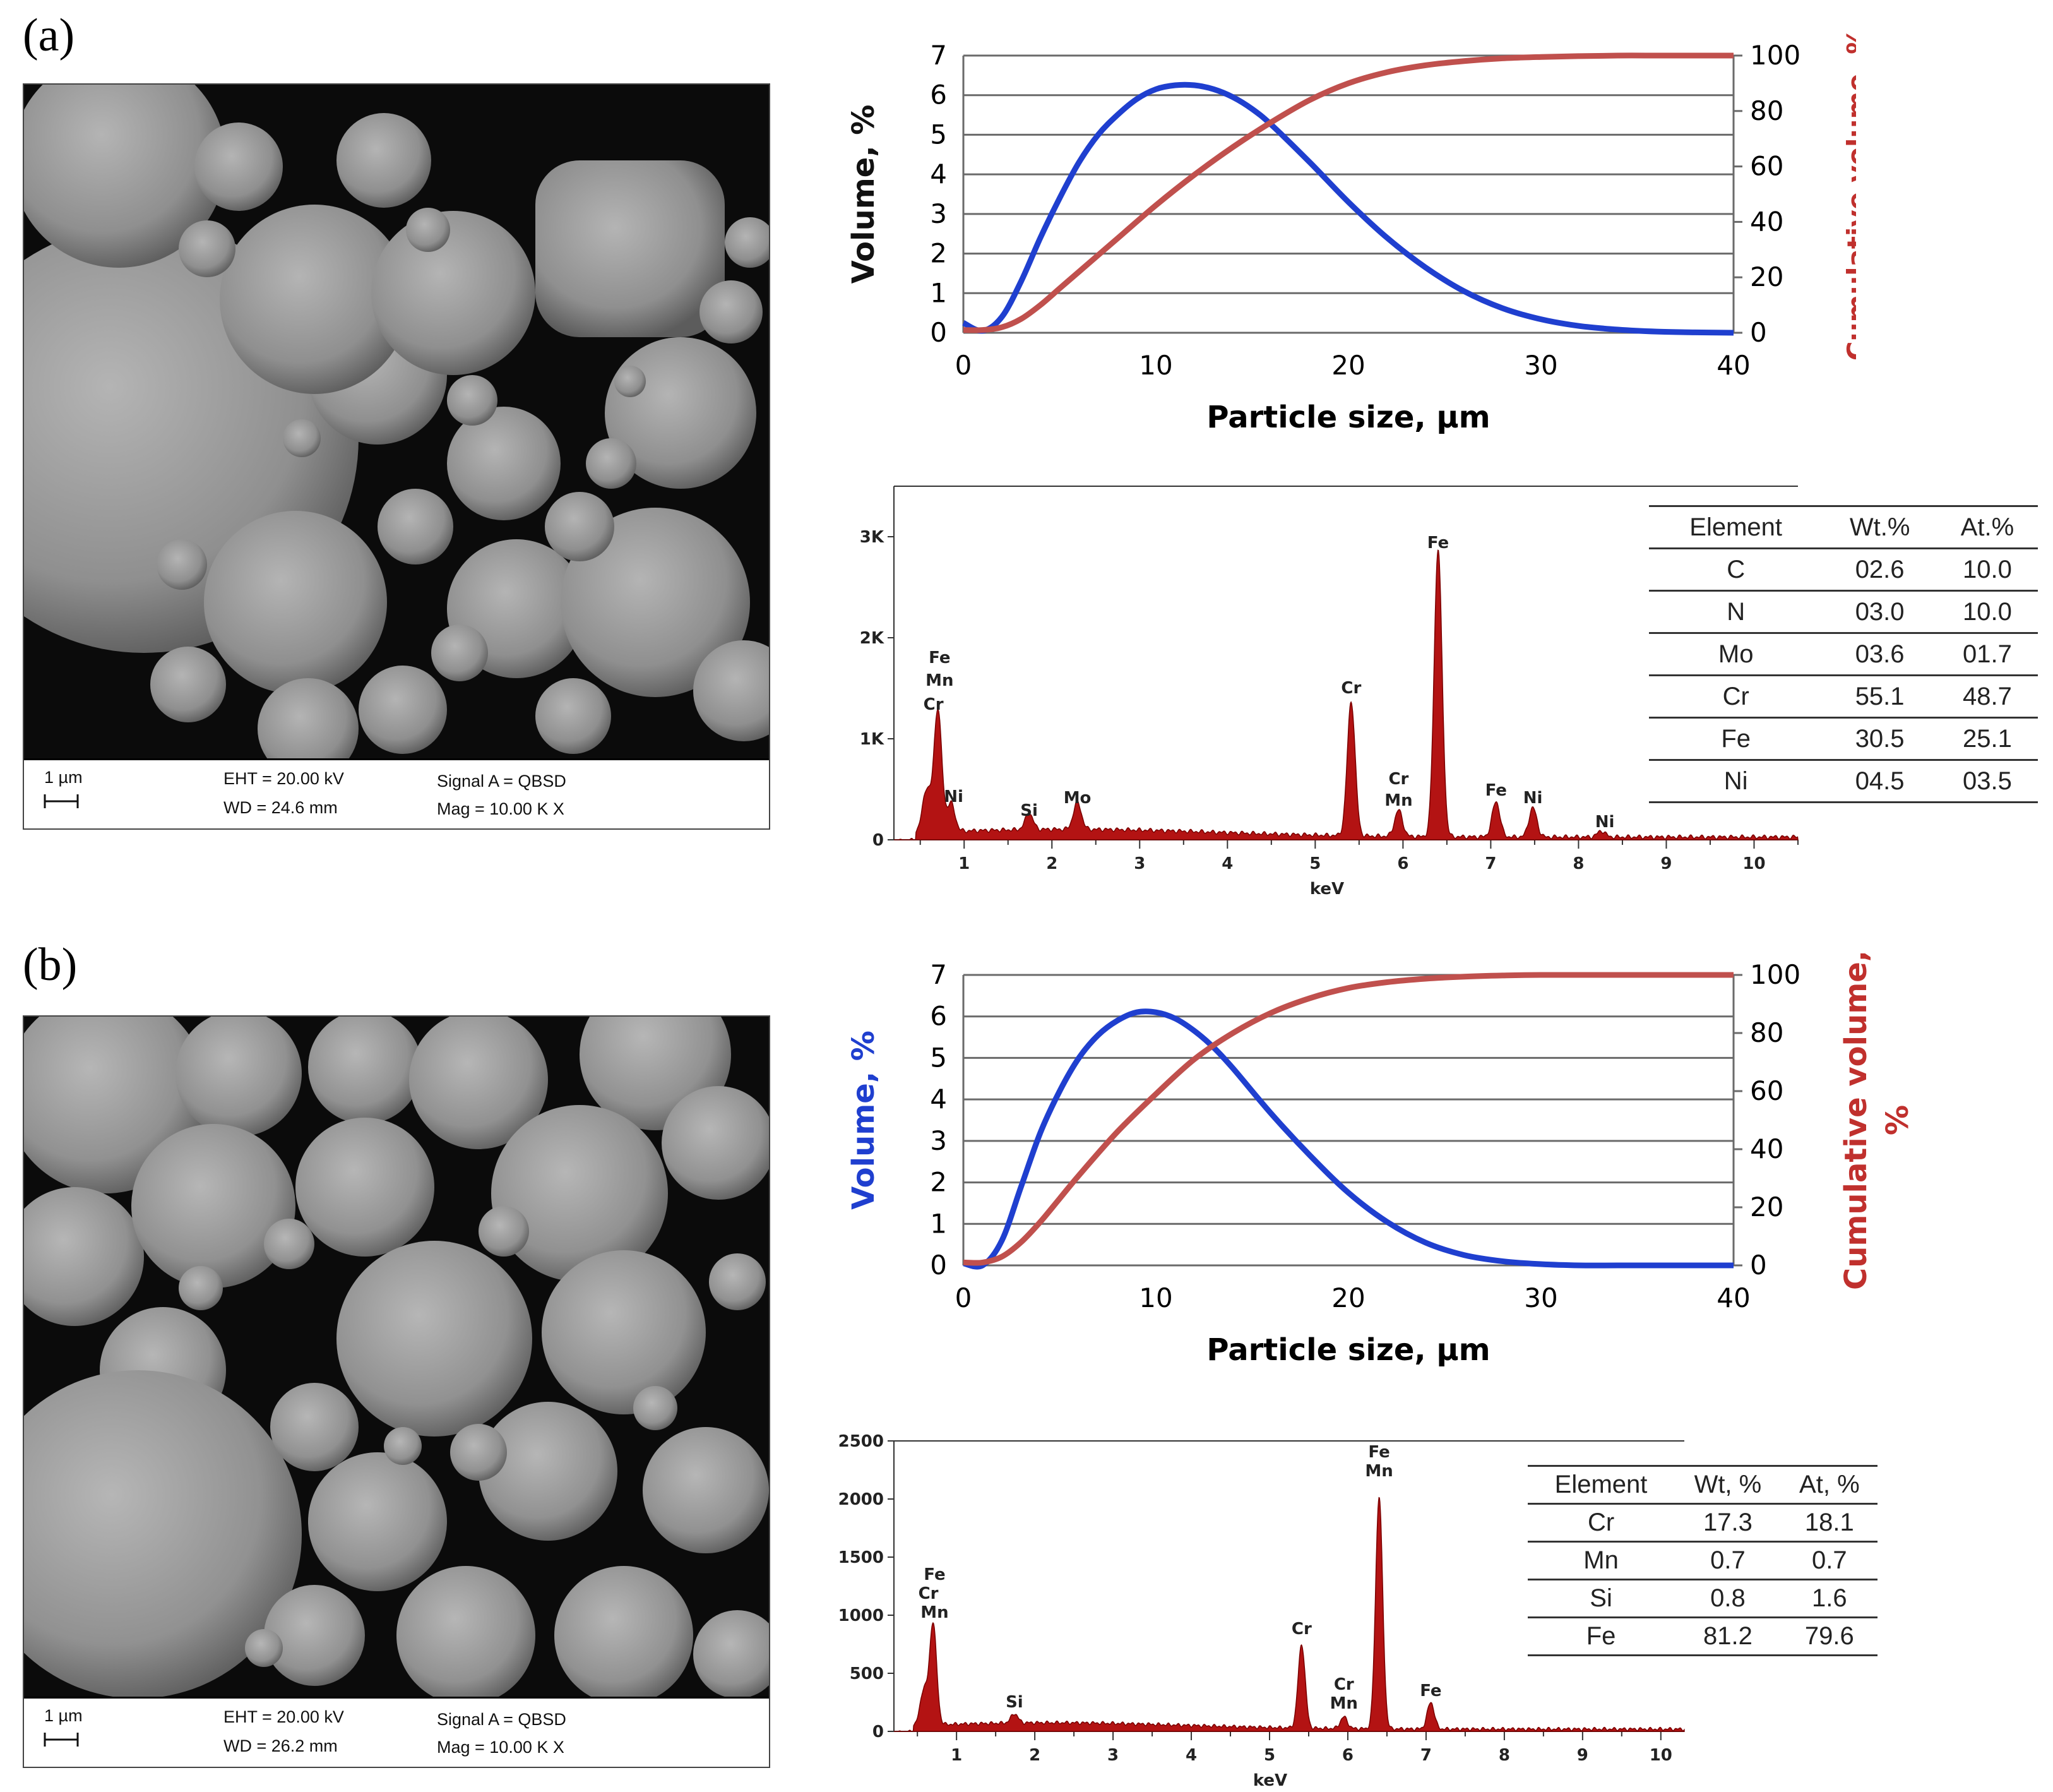 This screenshot has height=1792, width=2053. I want to click on y2-tick-label: 0, so click(1759, 332).